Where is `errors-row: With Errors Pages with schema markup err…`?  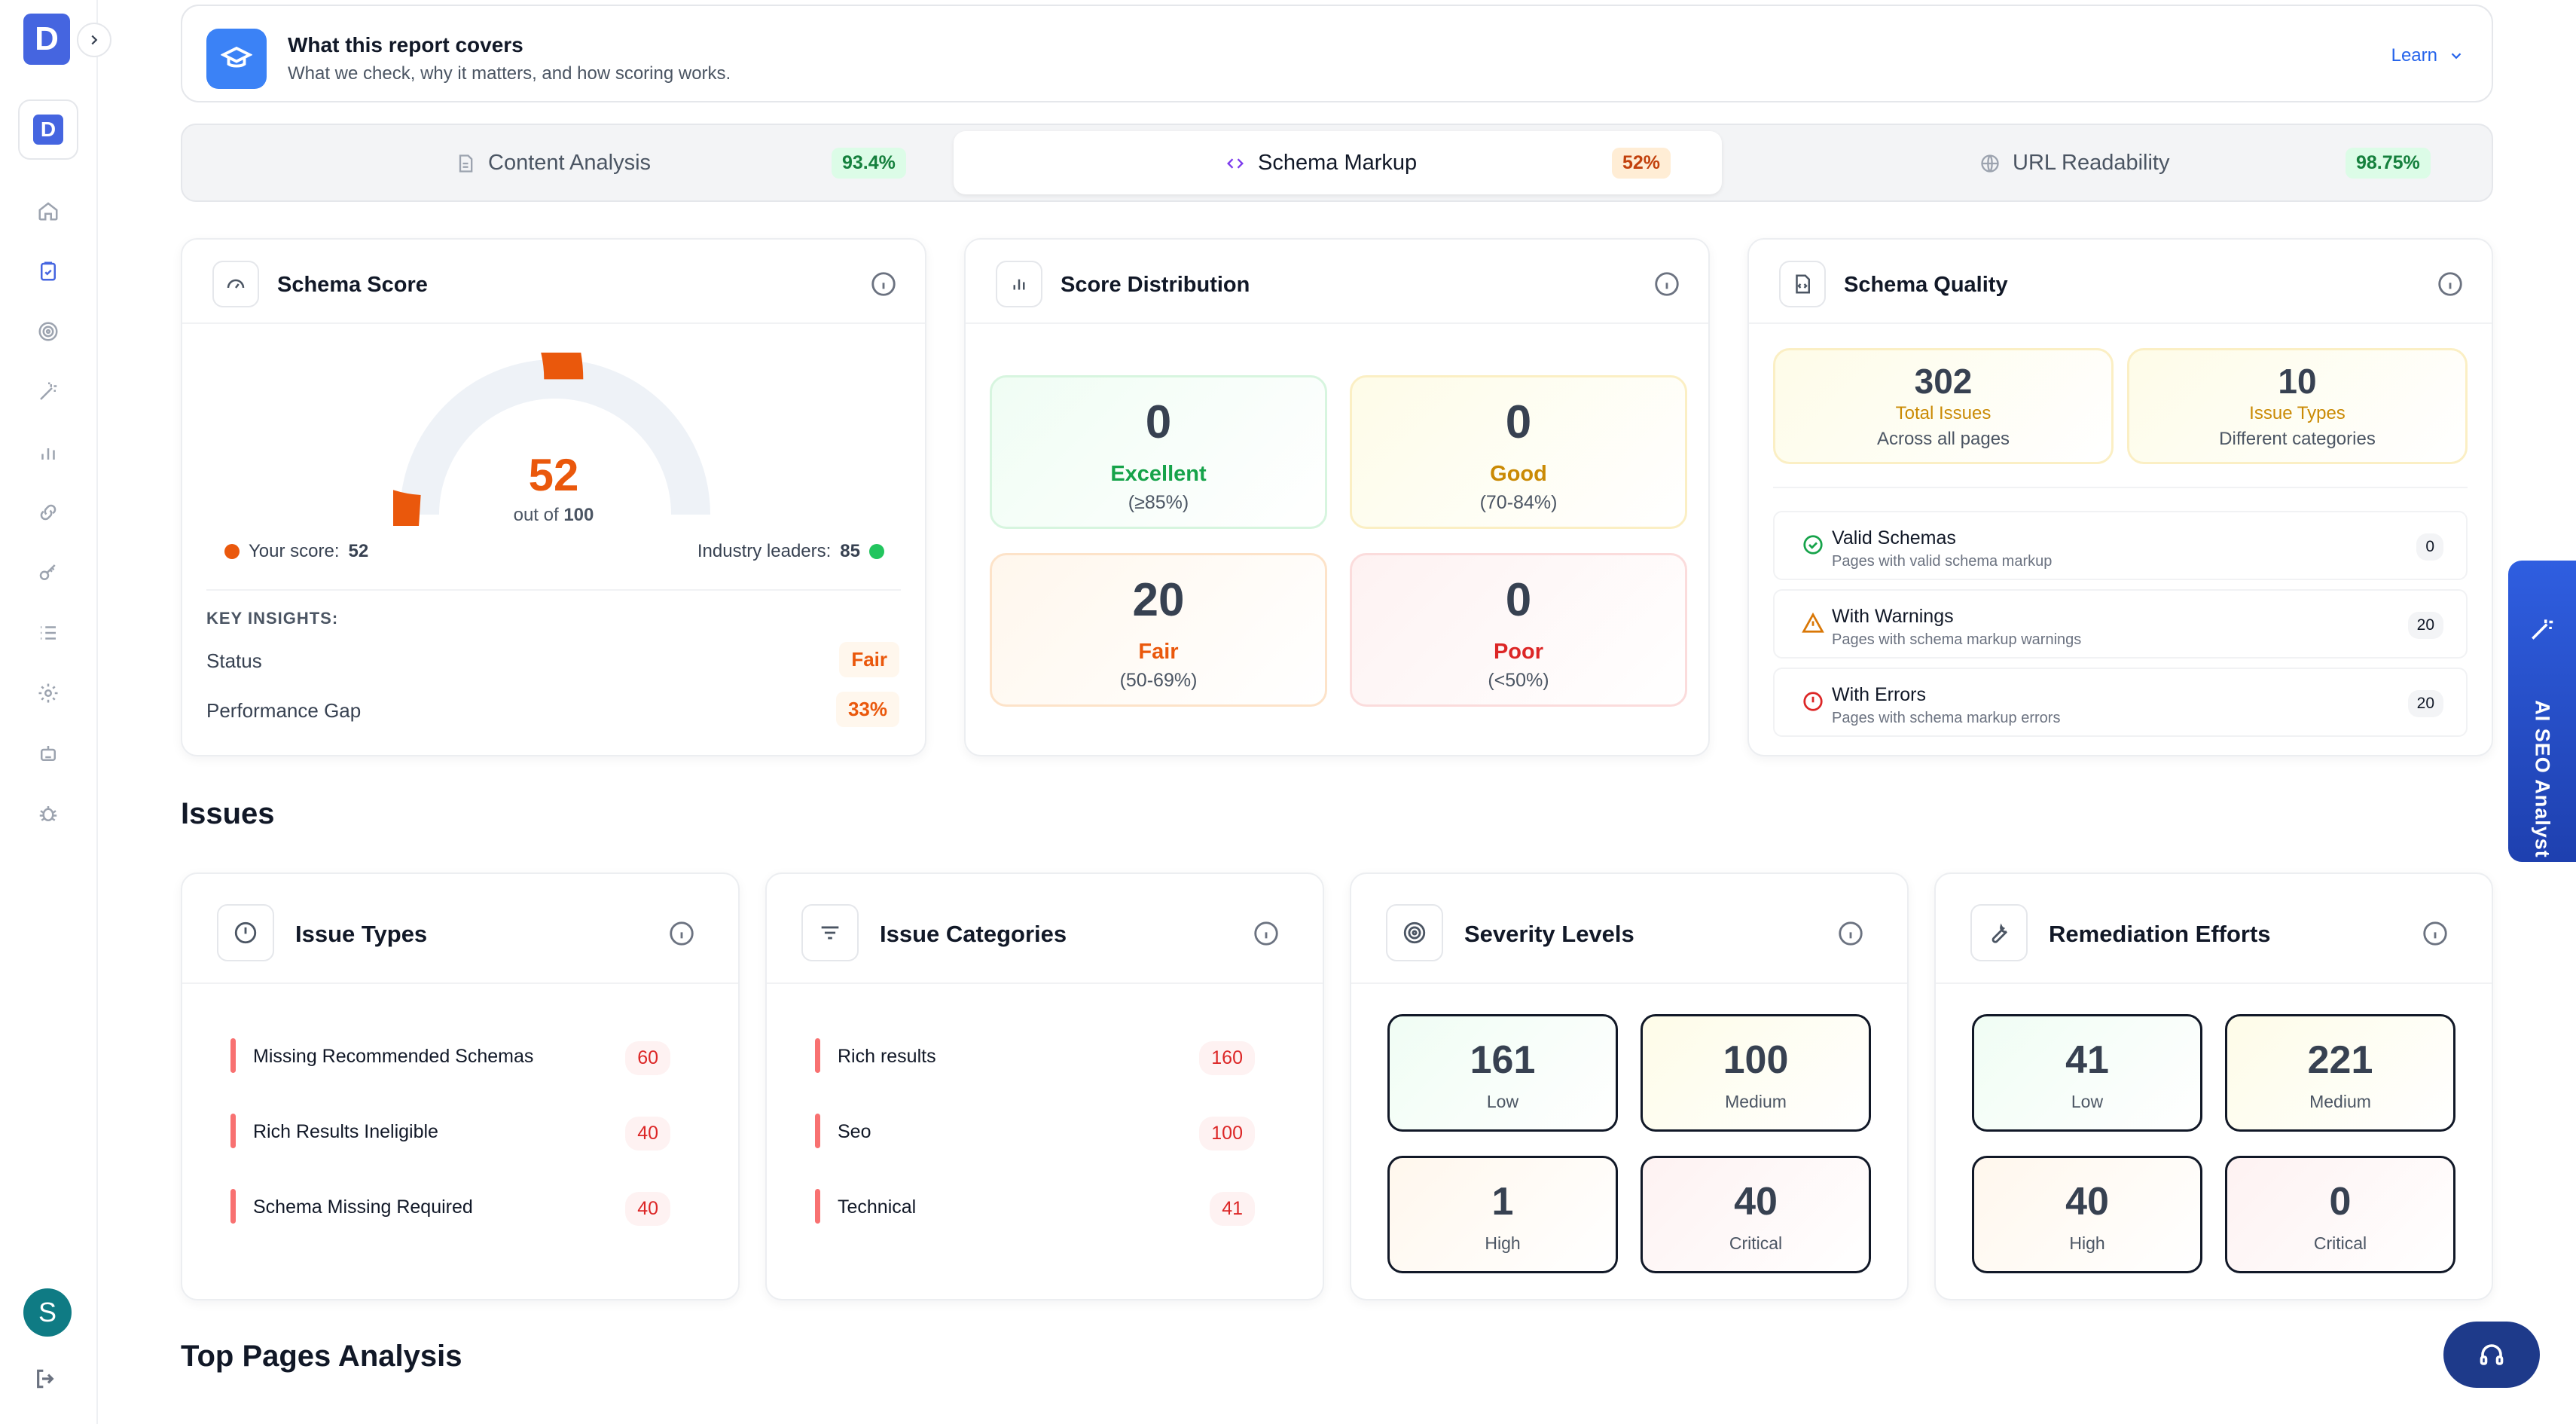
errors-row: With Errors Pages with schema markup err… is located at coordinates (2121, 703).